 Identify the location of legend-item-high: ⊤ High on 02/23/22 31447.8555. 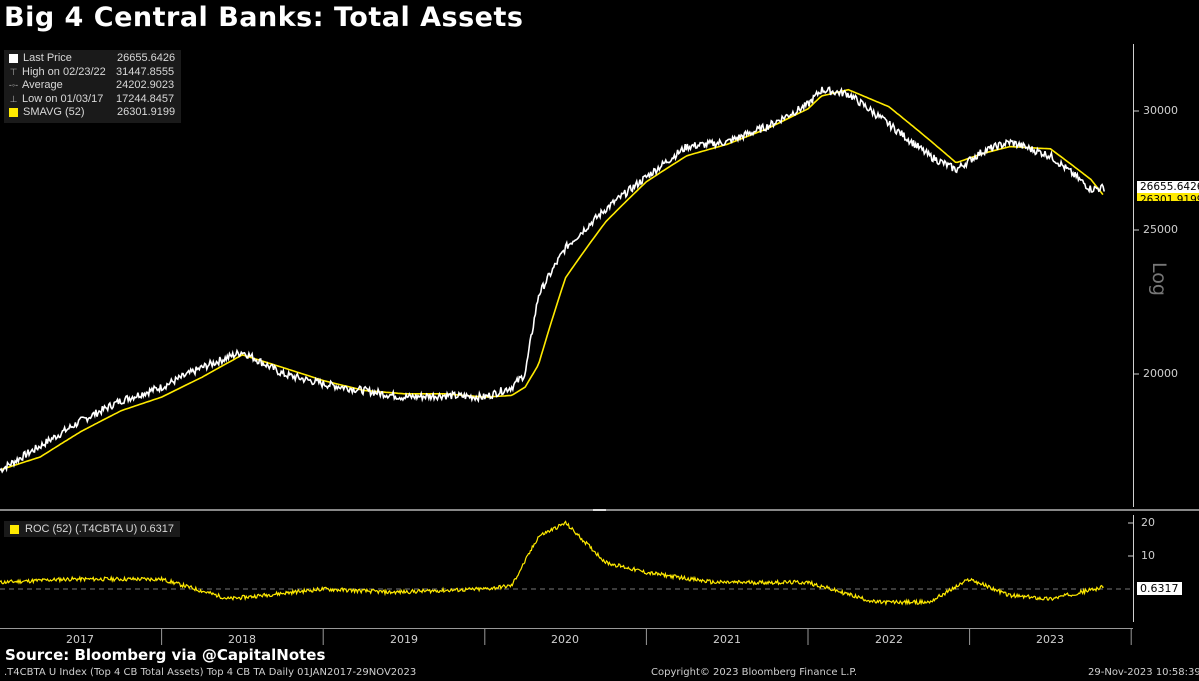
(91, 73).